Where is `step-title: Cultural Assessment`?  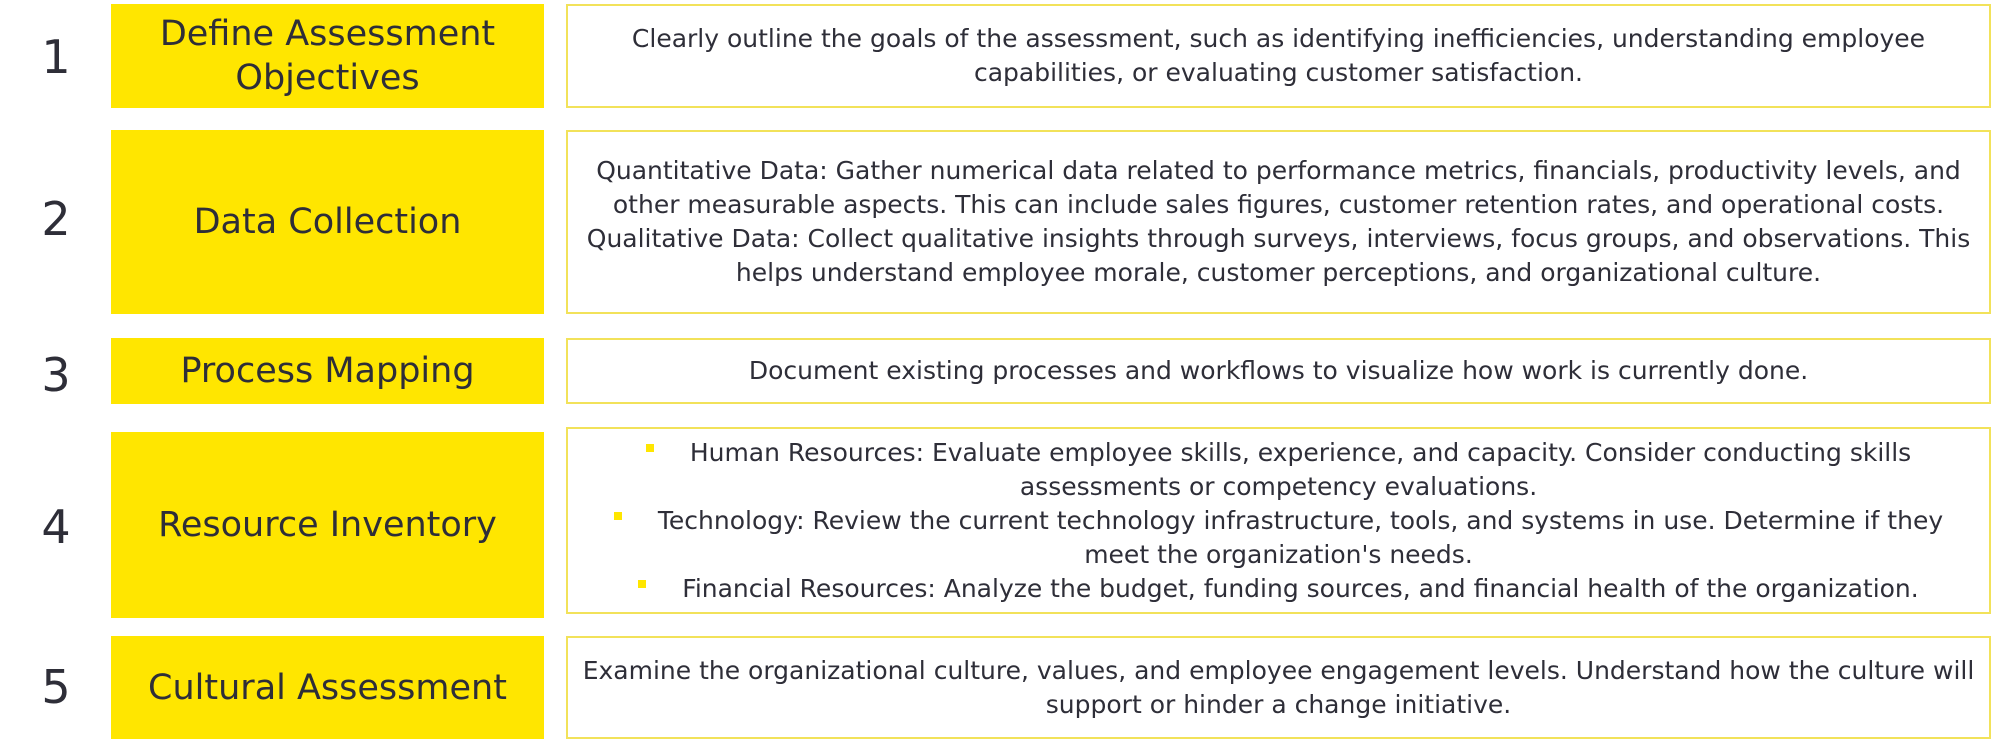 step-title: Cultural Assessment is located at coordinates (327, 687).